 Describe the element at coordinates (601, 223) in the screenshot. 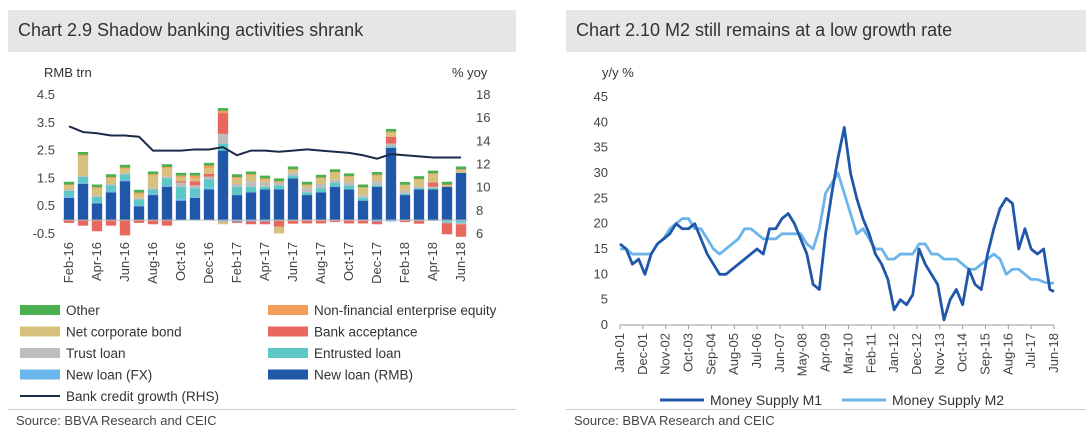

I see `right-y-tick-label: 20` at that location.